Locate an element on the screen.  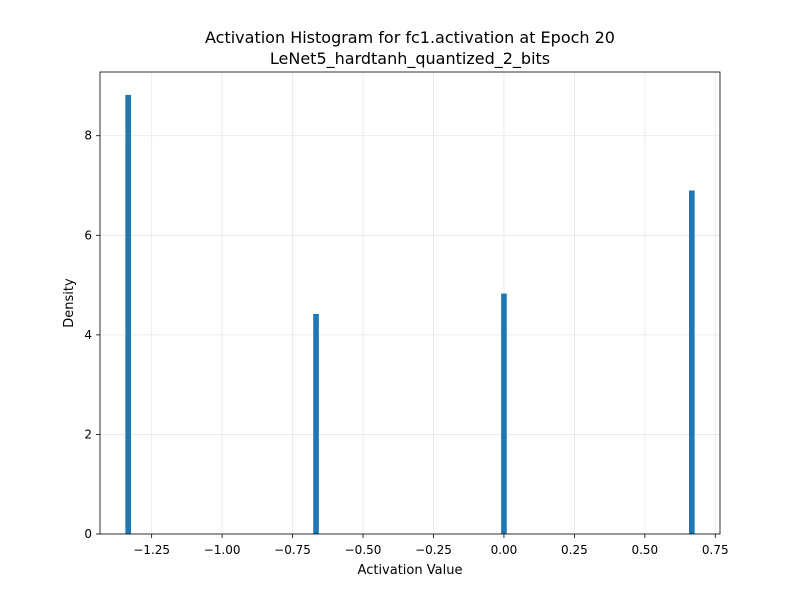
x-tick-label: 0.00 is located at coordinates (504, 550).